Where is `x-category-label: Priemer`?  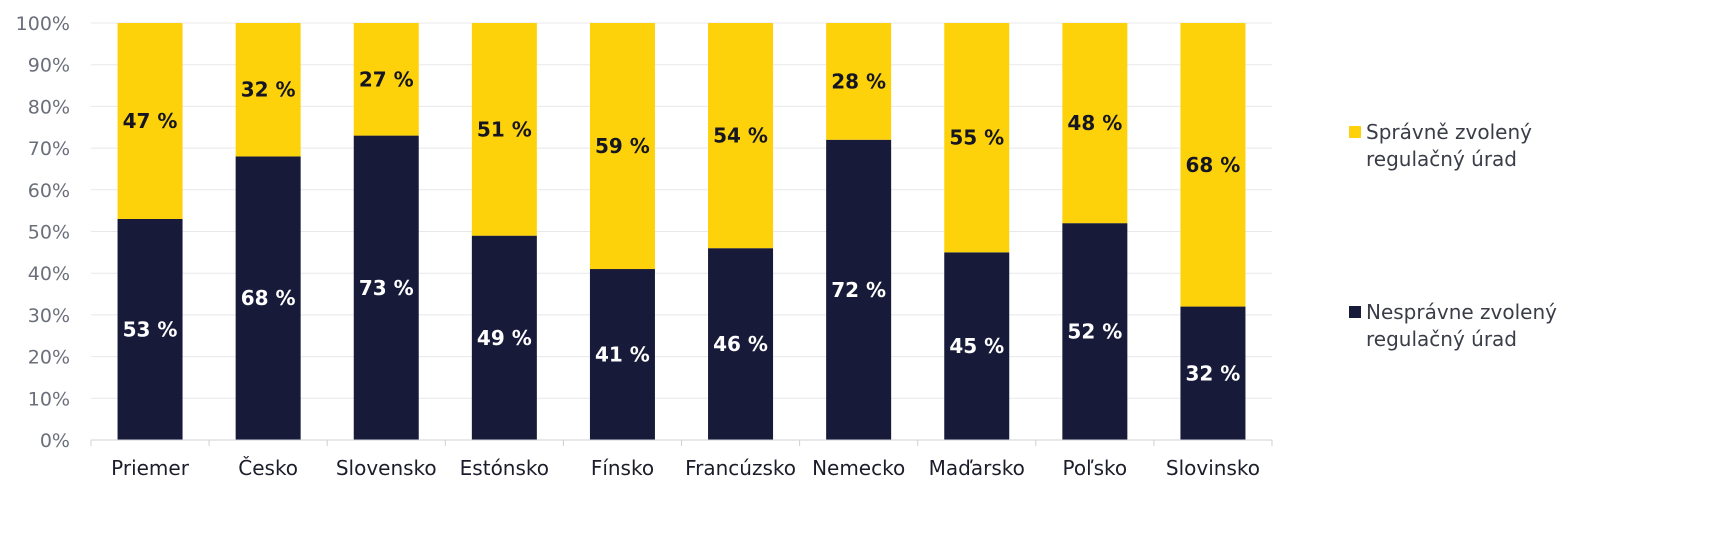 x-category-label: Priemer is located at coordinates (150, 468).